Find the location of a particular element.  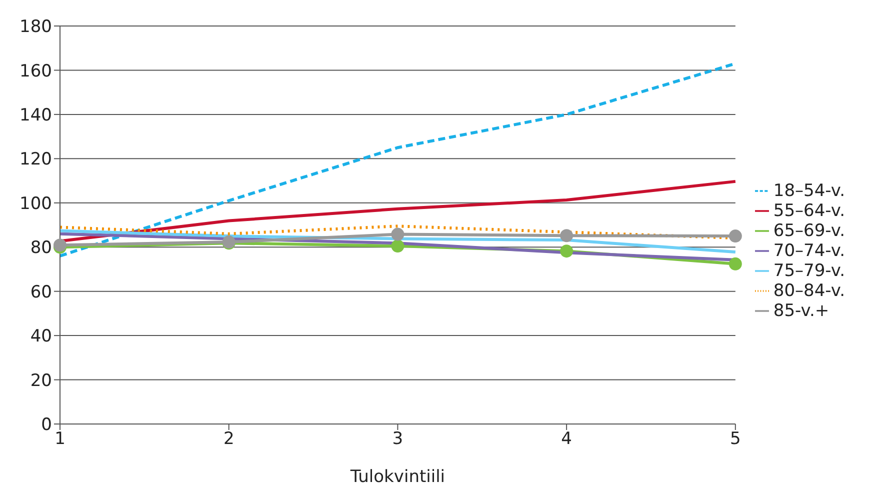

x-axis-title: Tulokvintiili is located at coordinates (397, 477).